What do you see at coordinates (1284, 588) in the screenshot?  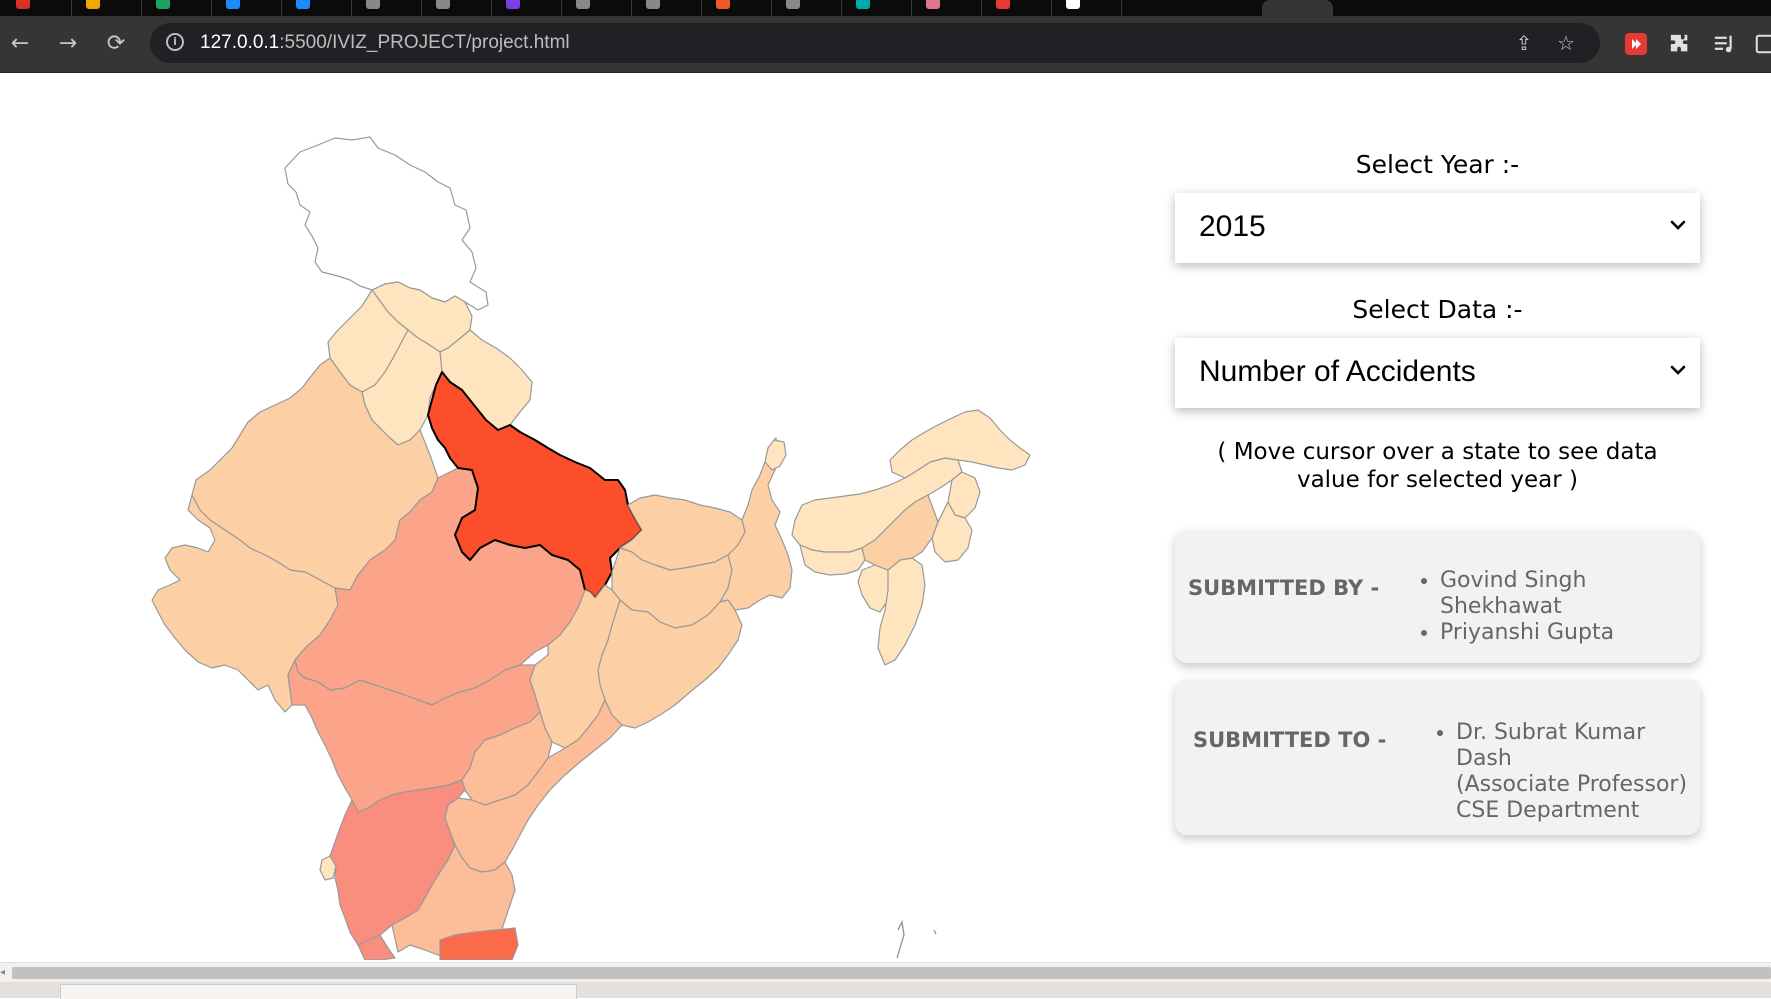 I see `submitted-by-title: SUBMITTED BY -` at bounding box center [1284, 588].